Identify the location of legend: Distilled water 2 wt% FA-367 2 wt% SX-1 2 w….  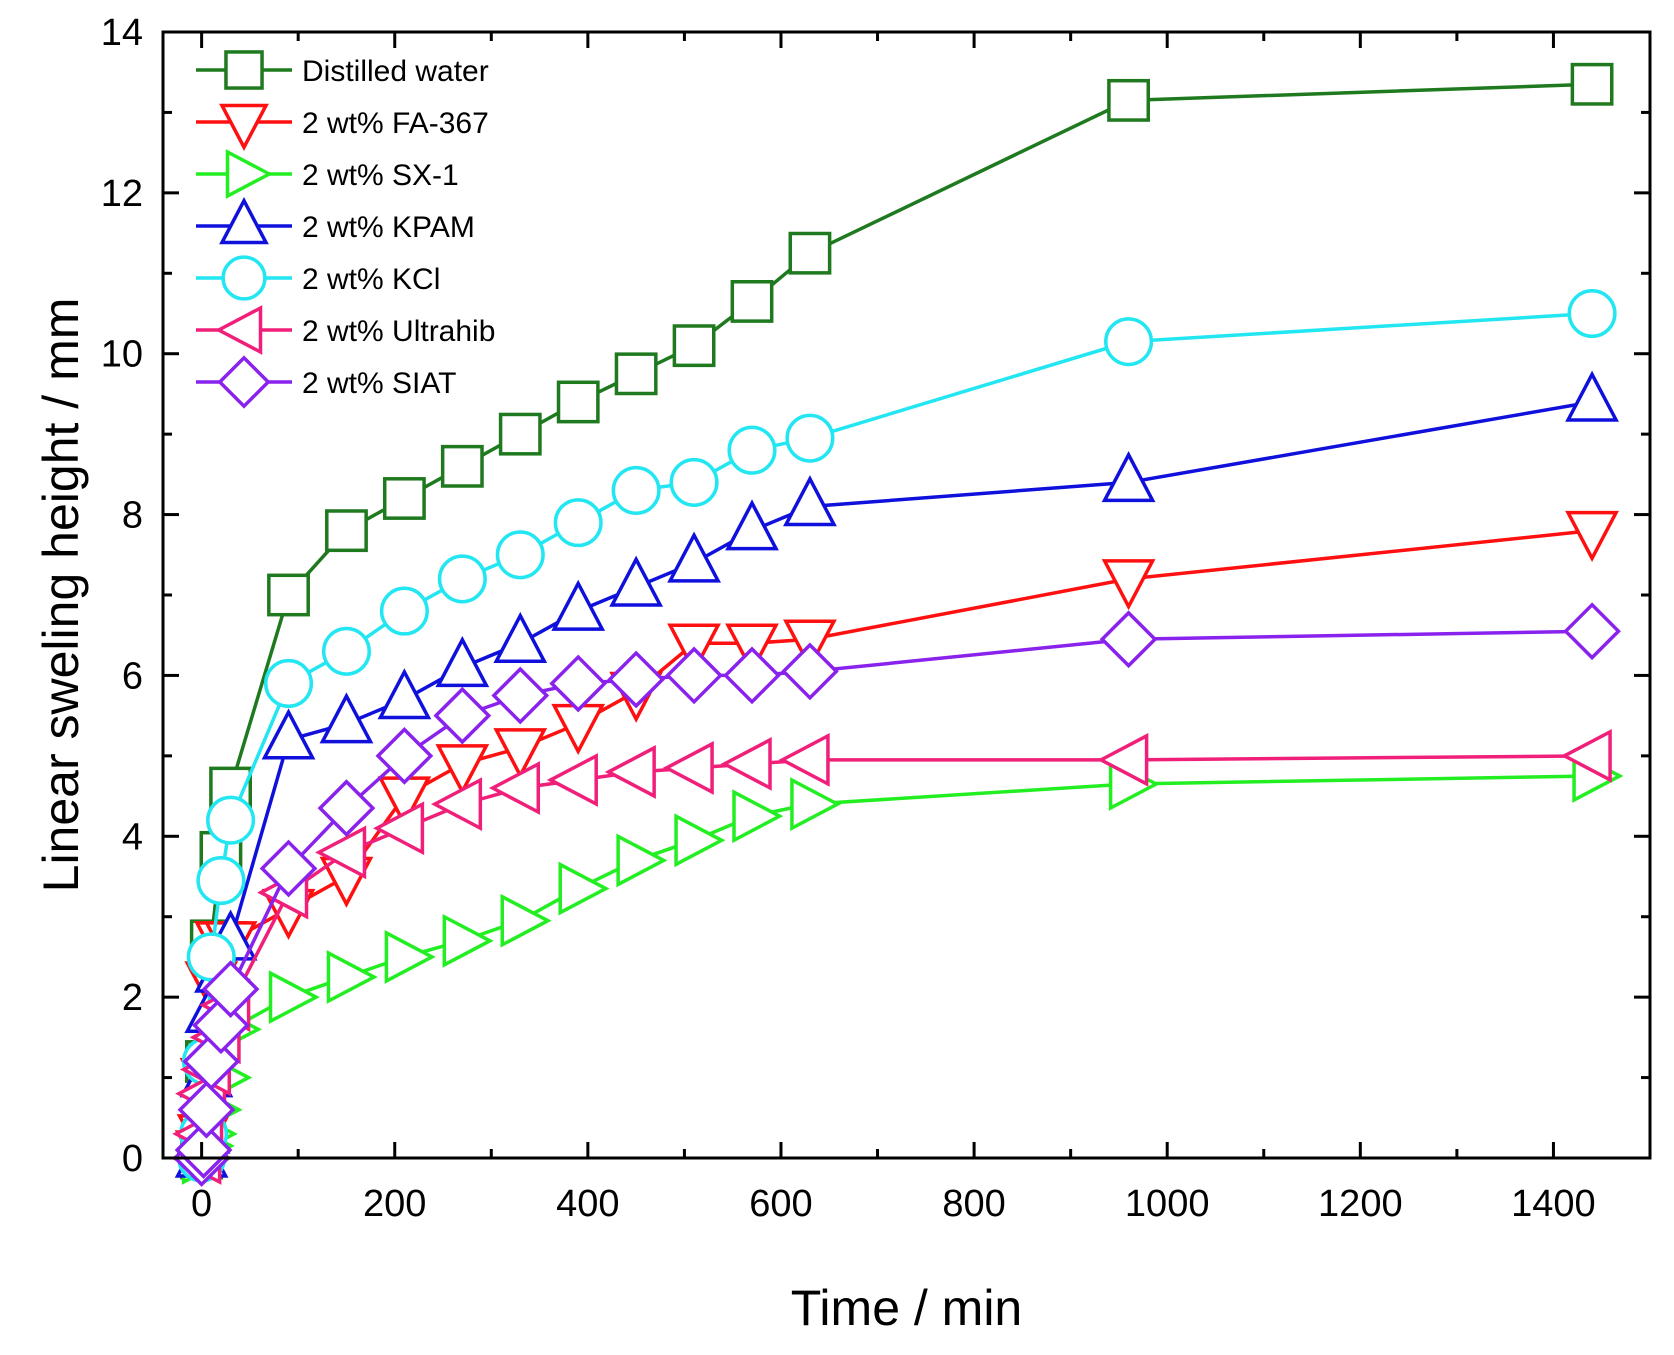
(345, 229).